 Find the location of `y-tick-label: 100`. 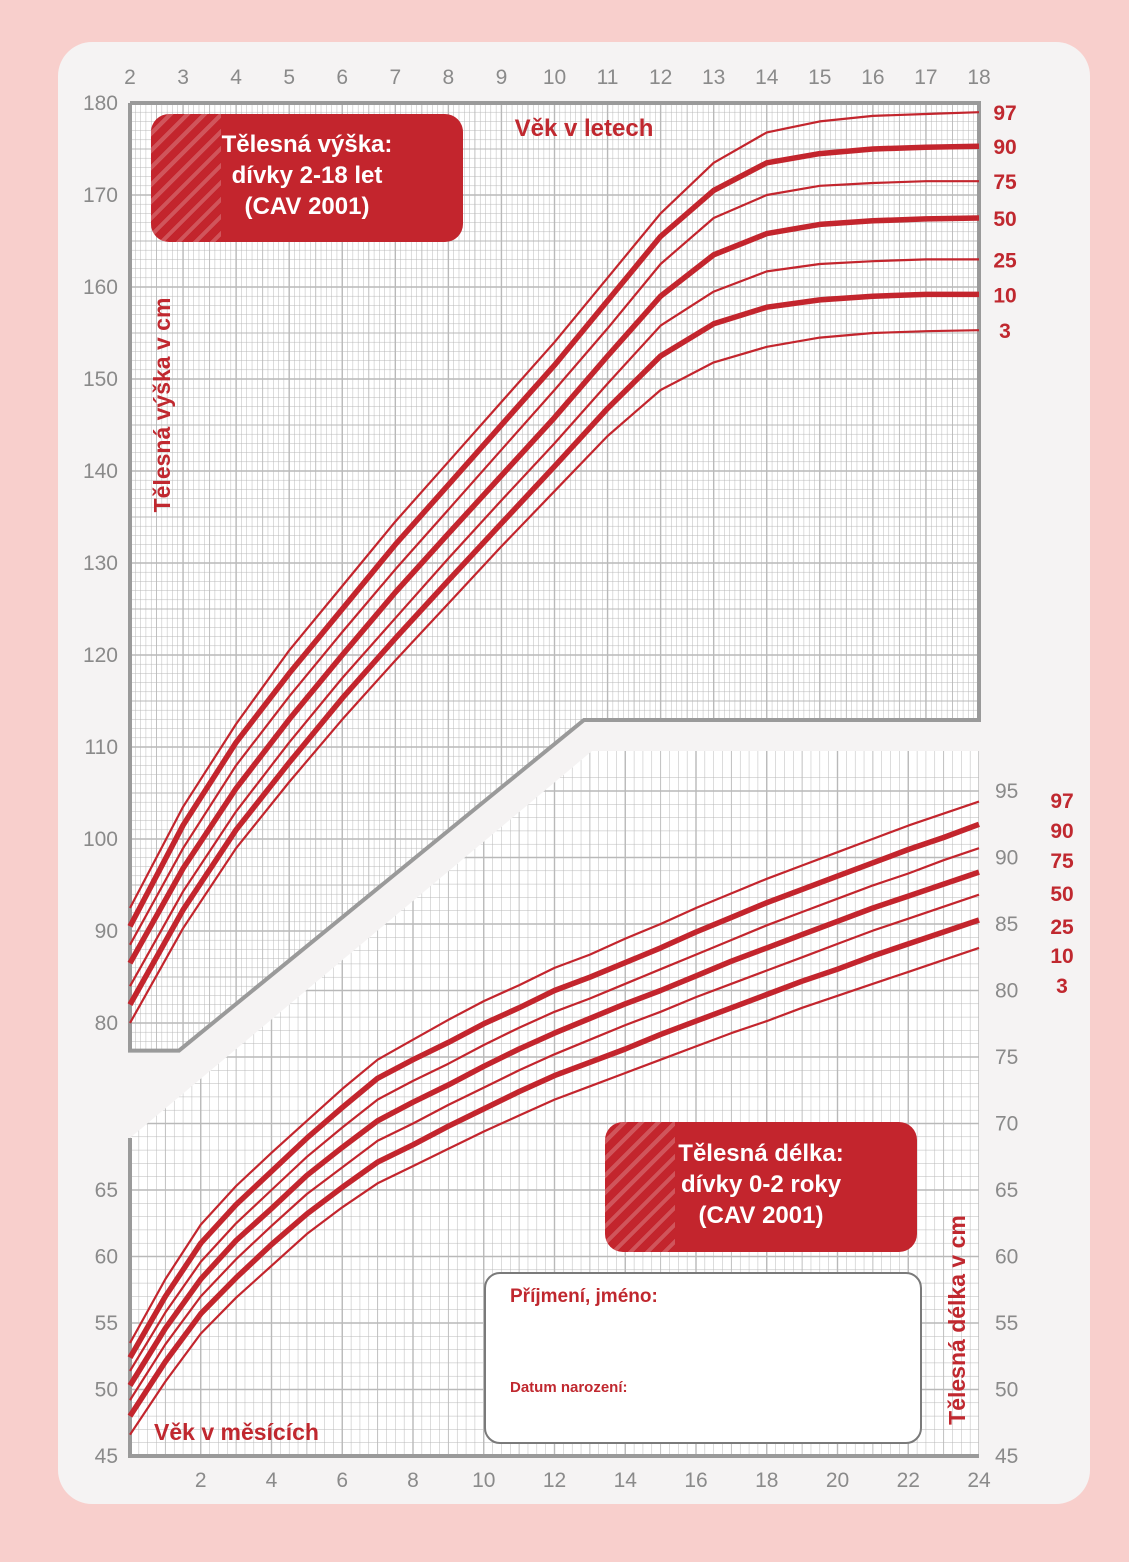

y-tick-label: 100 is located at coordinates (100, 839).